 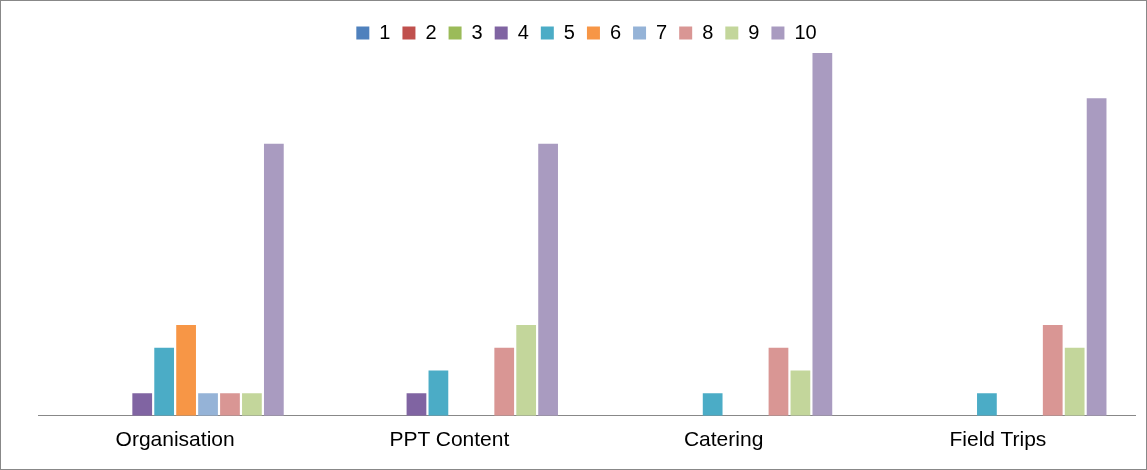 I want to click on legend-label: 8, so click(x=708, y=31).